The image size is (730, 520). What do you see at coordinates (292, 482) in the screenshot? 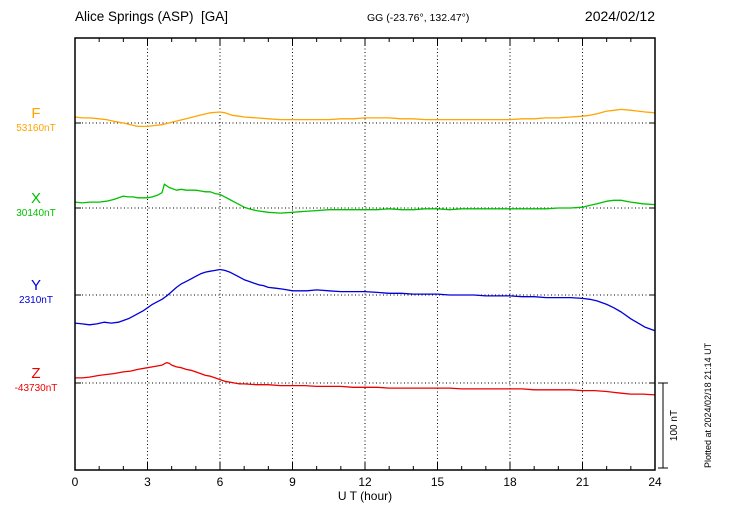
I see `x-tick-label: 9` at bounding box center [292, 482].